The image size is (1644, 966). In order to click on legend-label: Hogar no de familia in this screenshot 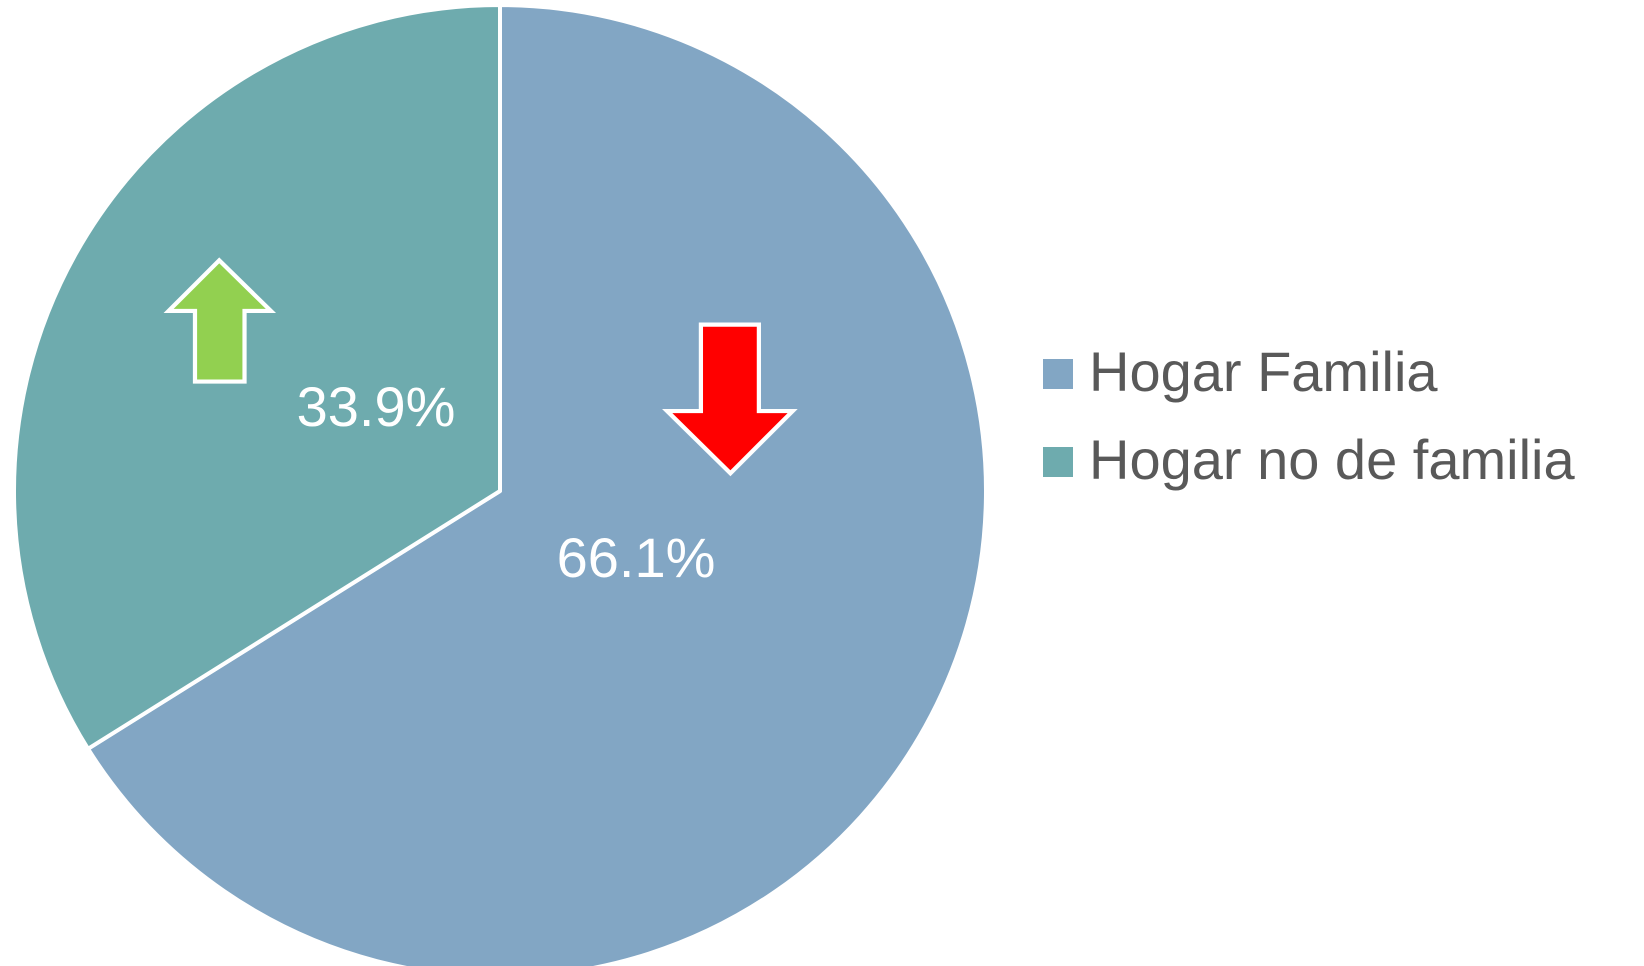, I will do `click(1332, 459)`.